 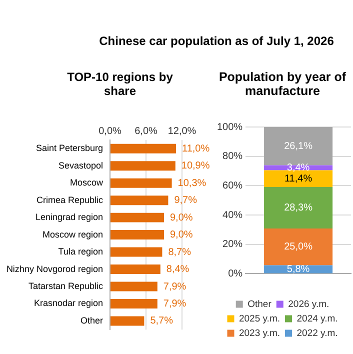 I want to click on y-tick-label: Sevastopol, so click(x=80, y=165).